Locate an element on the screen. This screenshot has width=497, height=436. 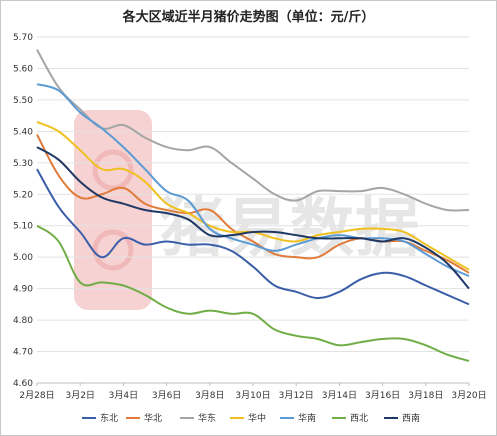
y-tick-label: 5.20 is located at coordinates (23, 195).